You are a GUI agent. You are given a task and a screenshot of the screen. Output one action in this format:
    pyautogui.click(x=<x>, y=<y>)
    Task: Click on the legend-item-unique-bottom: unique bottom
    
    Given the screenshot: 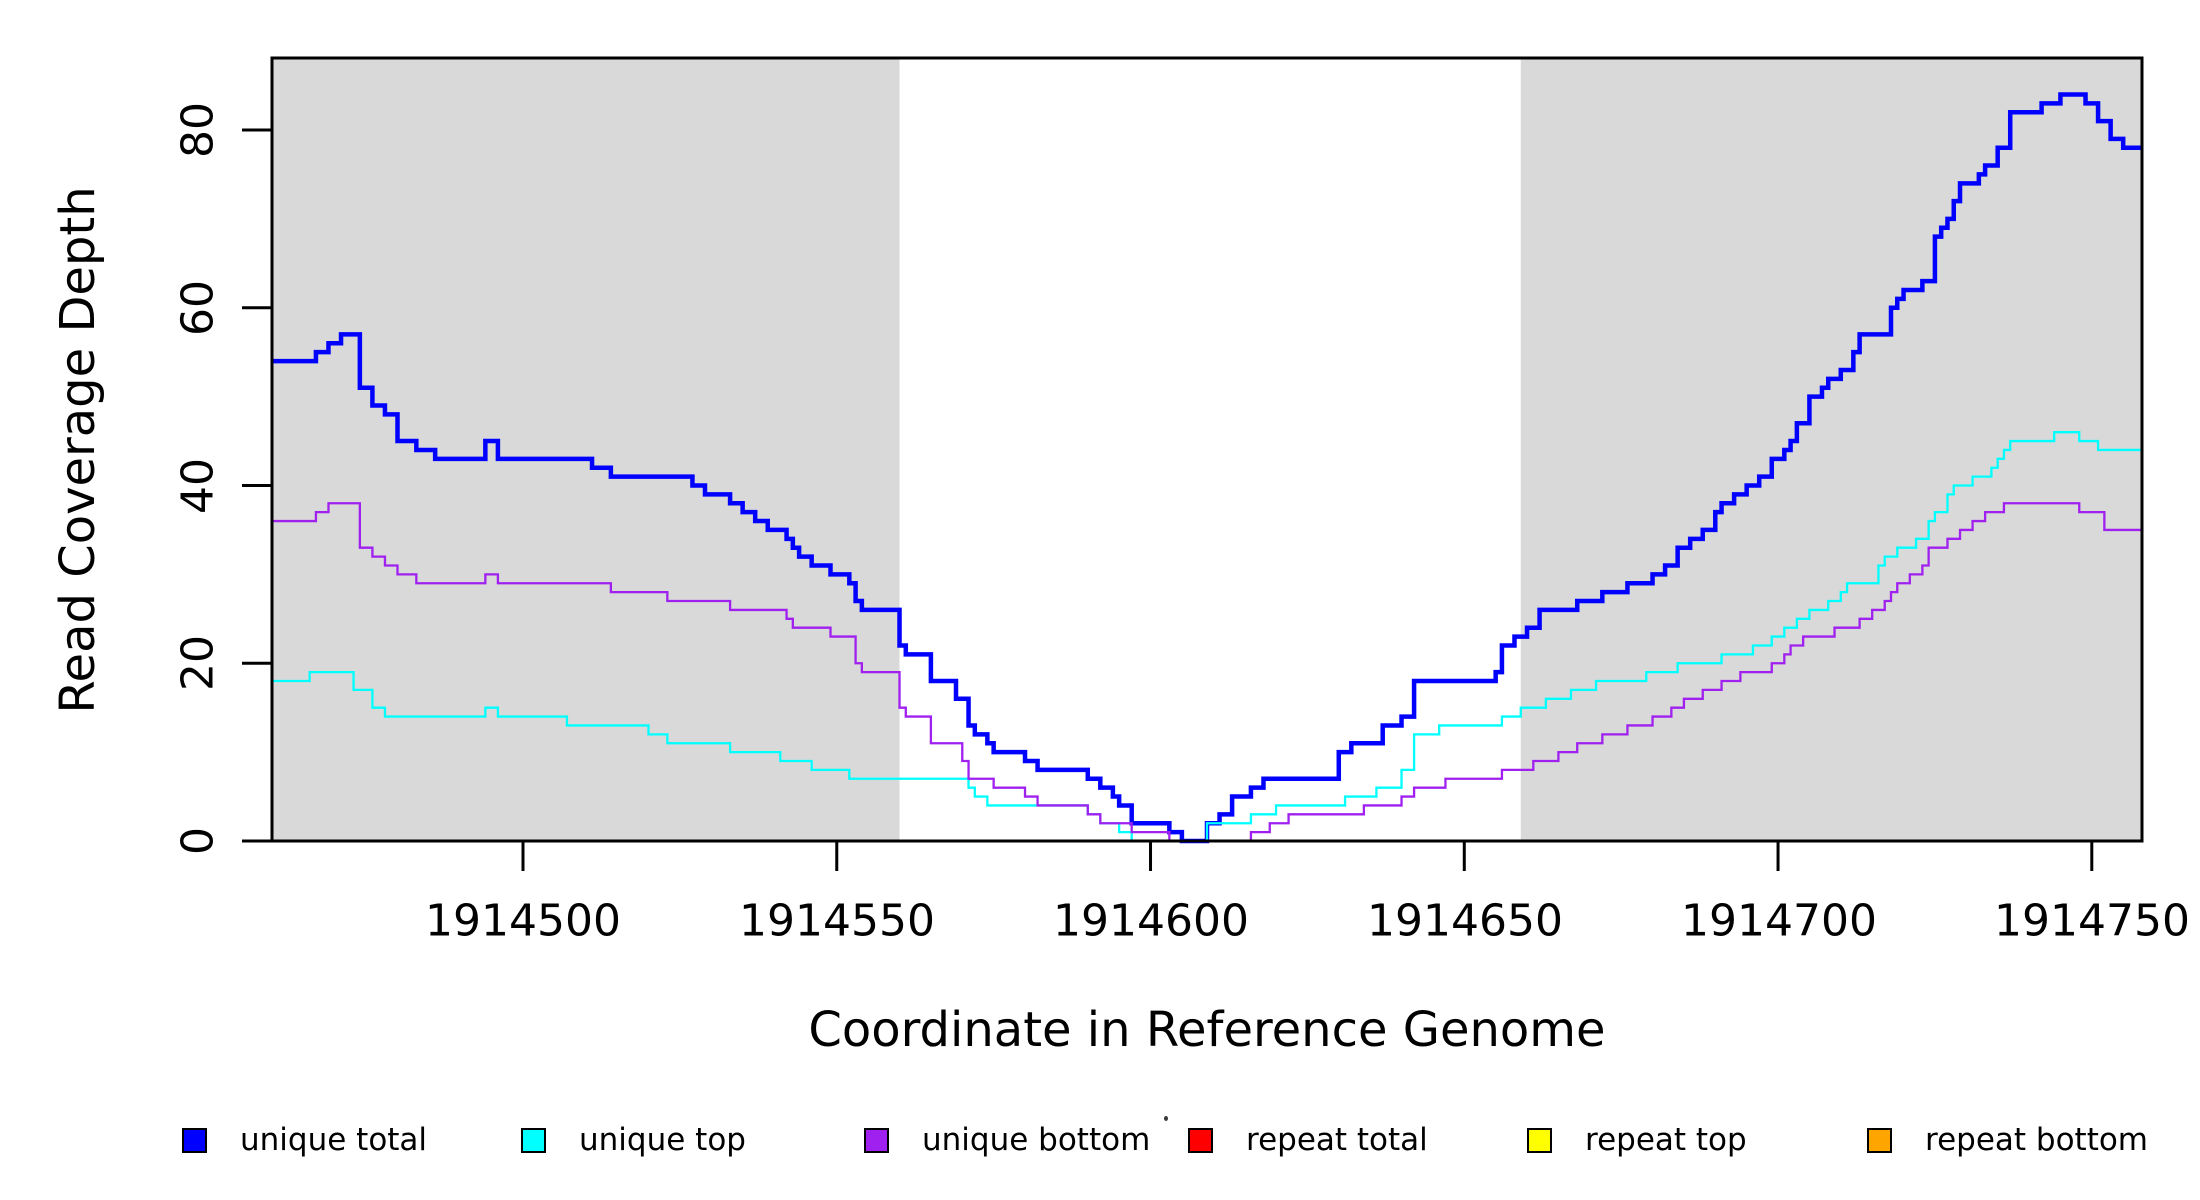 What is the action you would take?
    pyautogui.click(x=1007, y=1140)
    